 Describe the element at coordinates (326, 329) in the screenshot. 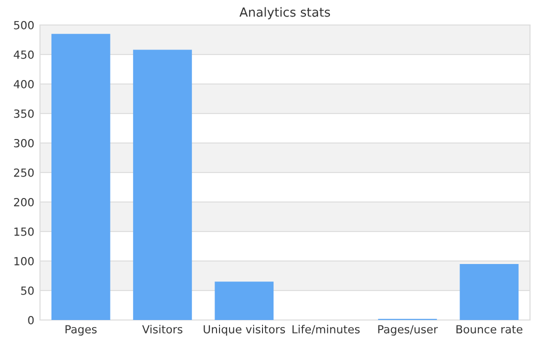

I see `x-tick-label: Life/minutes` at that location.